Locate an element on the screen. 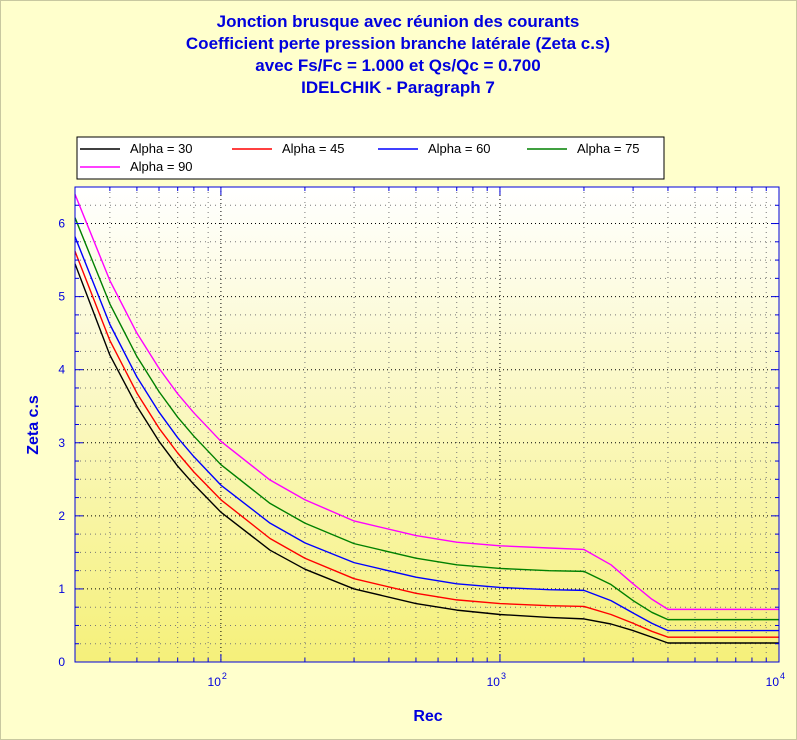  chart-title-line-3: avec Fs/Fc = 1.000 et Qs/Qc = 0.700 is located at coordinates (397, 65).